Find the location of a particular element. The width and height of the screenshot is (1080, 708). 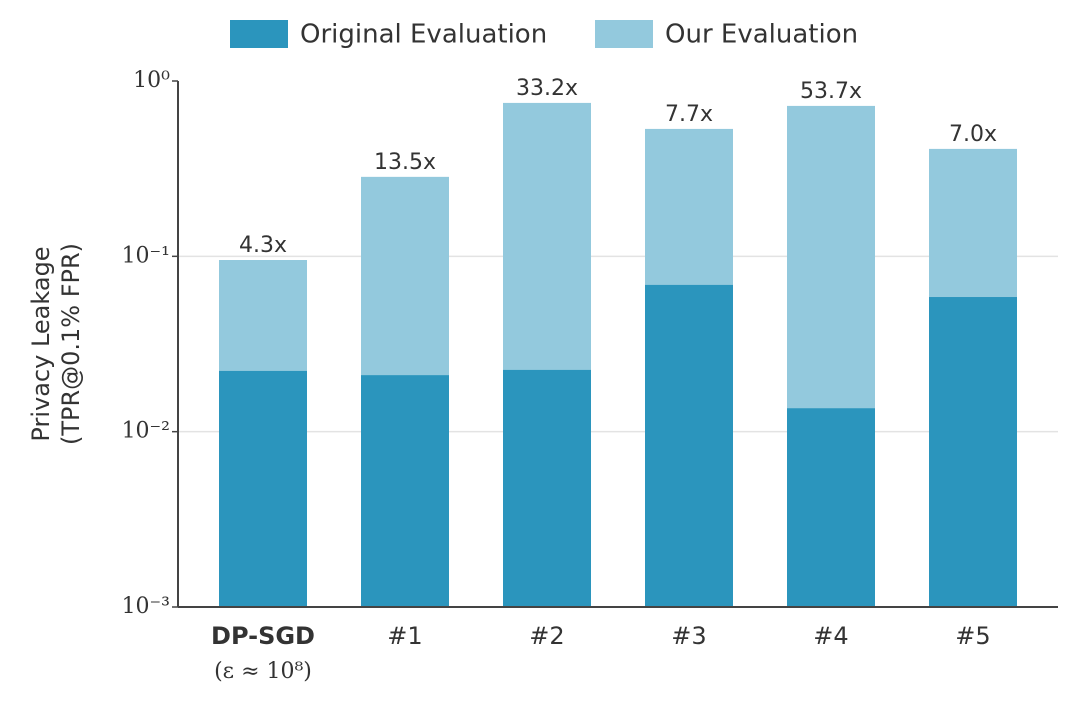

y-tick-label: 10⁻³ is located at coordinates (146, 606).